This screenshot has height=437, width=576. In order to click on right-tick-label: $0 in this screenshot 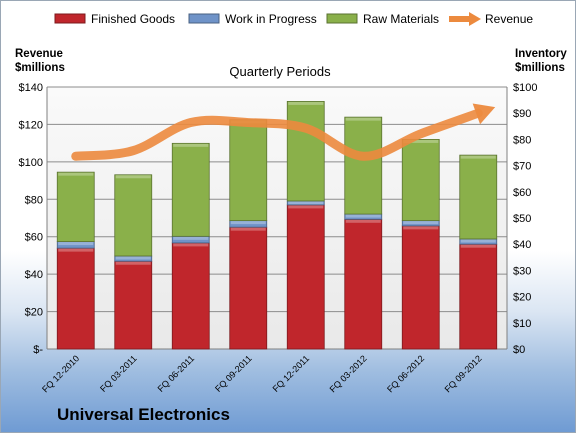, I will do `click(519, 350)`.